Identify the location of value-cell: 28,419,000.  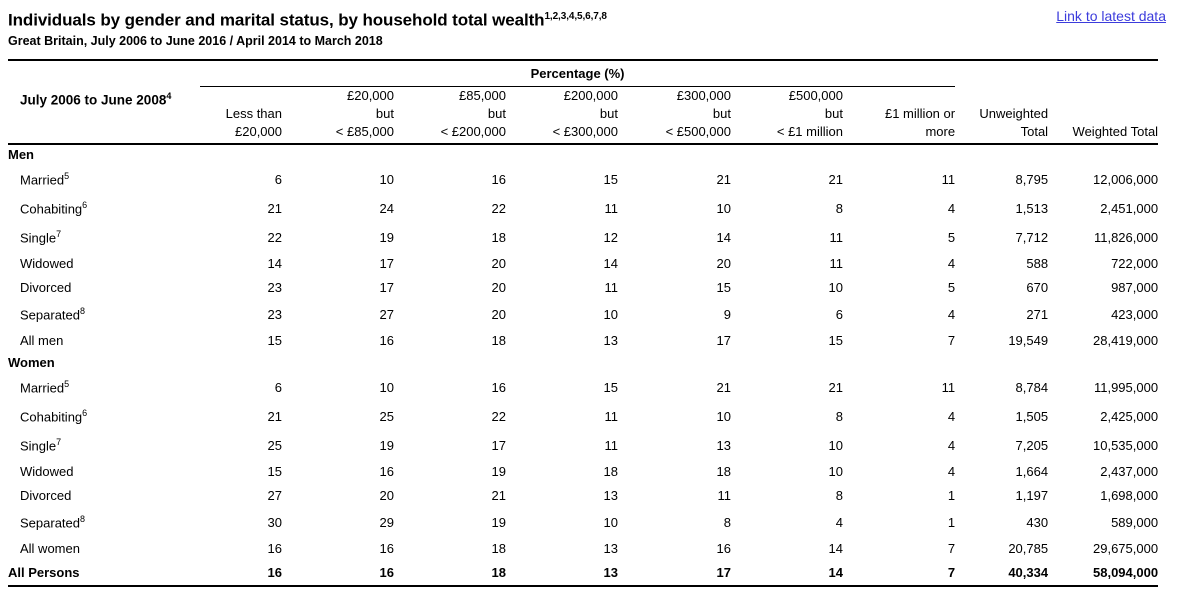
(1126, 341).